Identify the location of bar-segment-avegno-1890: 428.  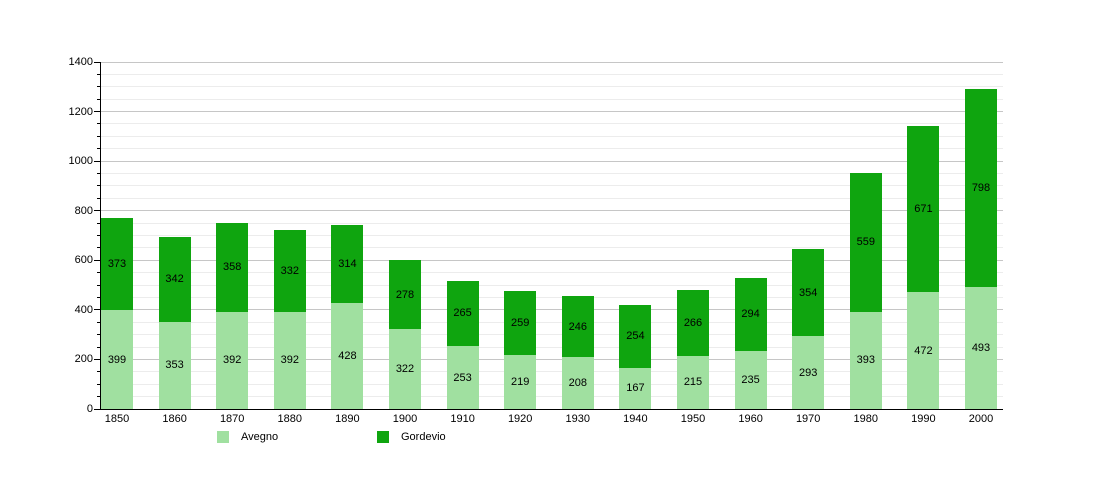
(347, 355).